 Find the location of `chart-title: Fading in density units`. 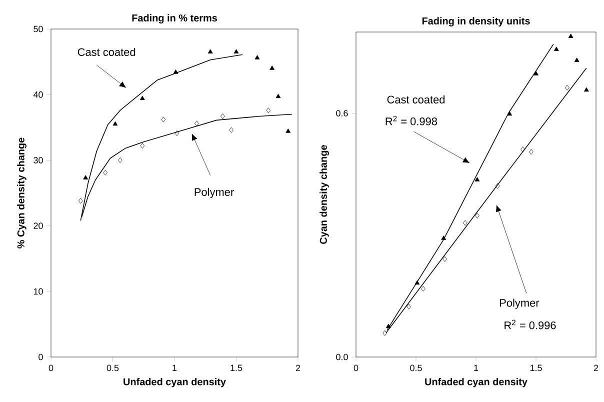

chart-title: Fading in density units is located at coordinates (476, 22).